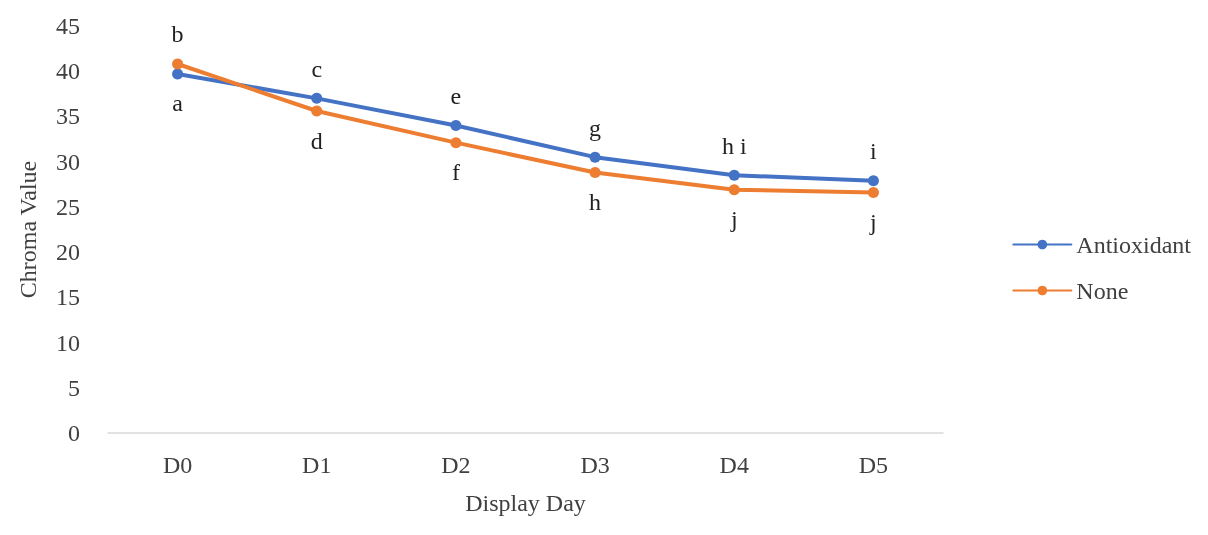  Describe the element at coordinates (874, 151) in the screenshot. I see `data-label: i` at that location.